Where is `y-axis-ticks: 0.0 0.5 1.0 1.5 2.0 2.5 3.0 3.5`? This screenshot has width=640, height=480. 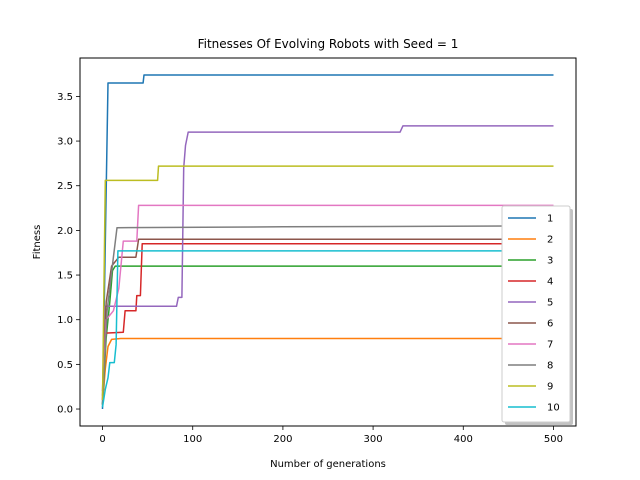
y-axis-ticks: 0.0 0.5 1.0 1.5 2.0 2.5 3.0 3.5 is located at coordinates (68, 254).